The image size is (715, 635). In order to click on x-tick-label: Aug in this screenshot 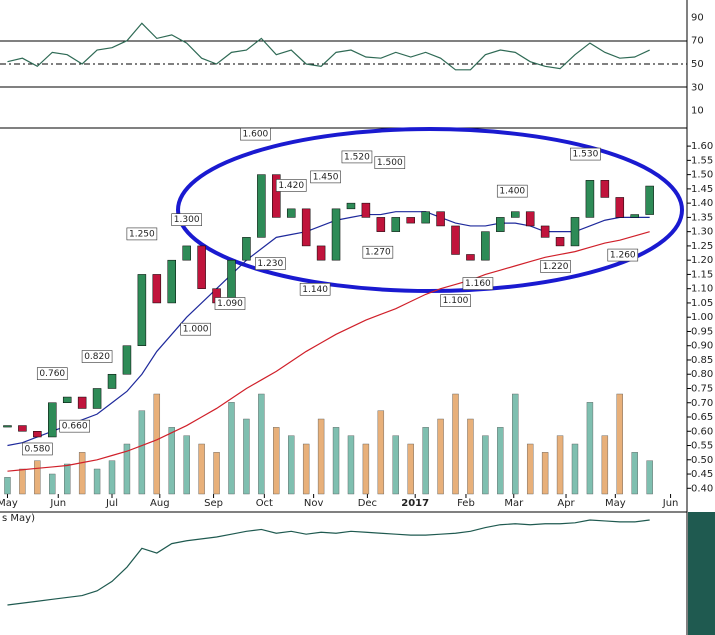, I will do `click(160, 503)`.